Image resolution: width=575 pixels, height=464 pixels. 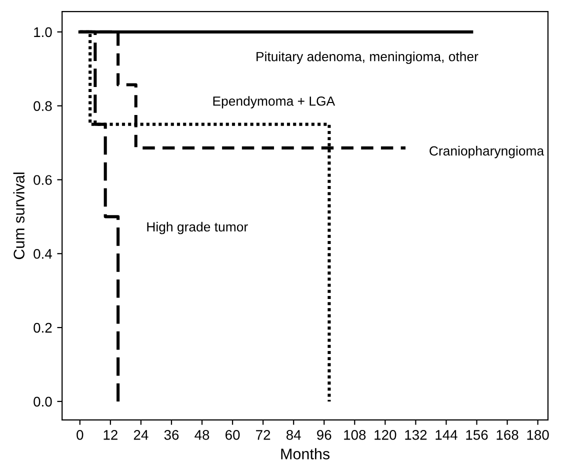 What do you see at coordinates (43, 253) in the screenshot?
I see `y-tick-label: 0.4` at bounding box center [43, 253].